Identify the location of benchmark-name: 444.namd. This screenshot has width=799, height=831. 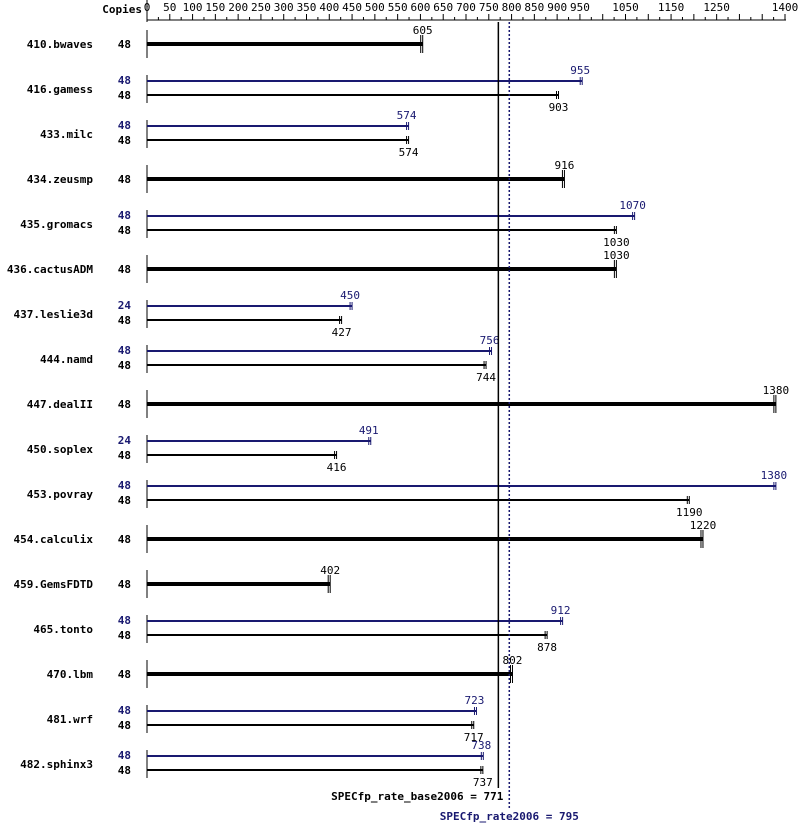
(66, 359).